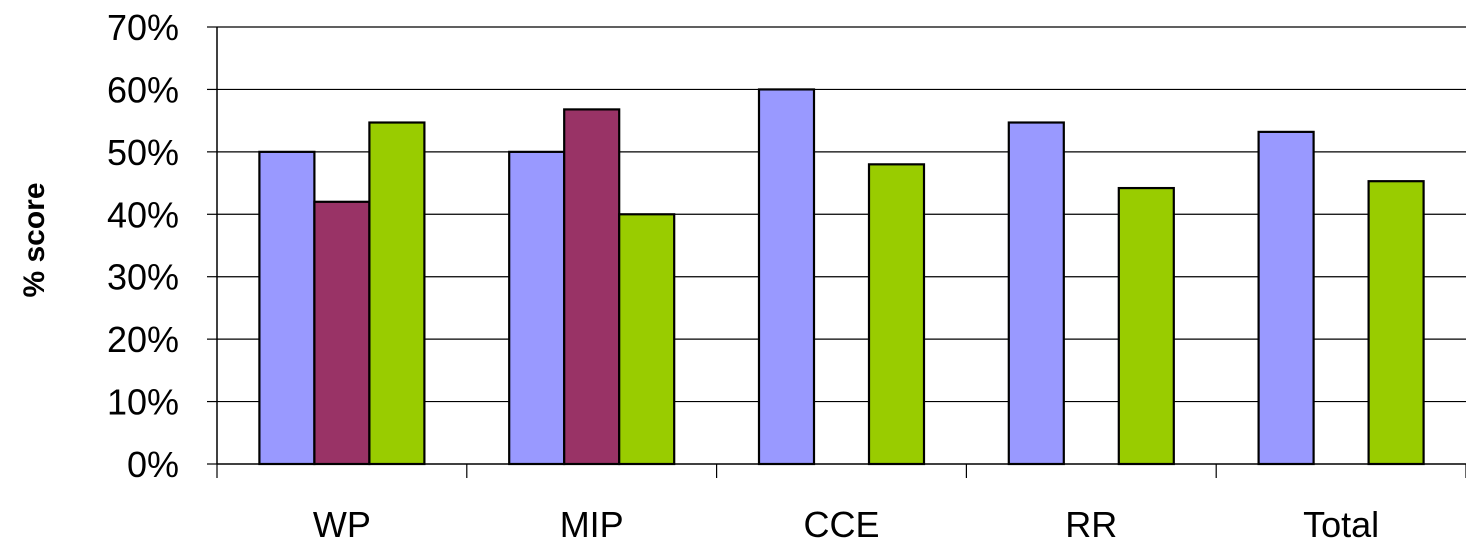 This screenshot has height=544, width=1466. What do you see at coordinates (143, 214) in the screenshot?
I see `y-tick-label: 40%` at bounding box center [143, 214].